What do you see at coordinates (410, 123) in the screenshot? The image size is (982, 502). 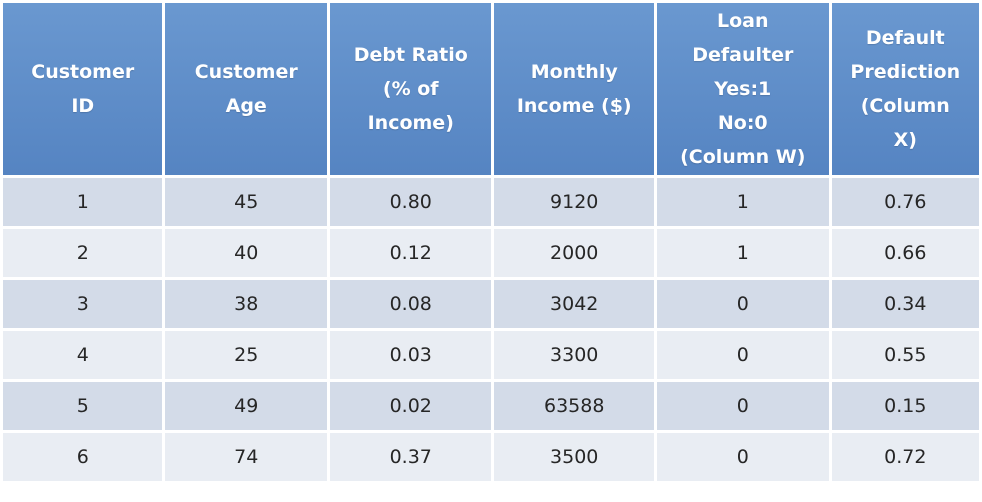 I see `header-line: Income)` at bounding box center [410, 123].